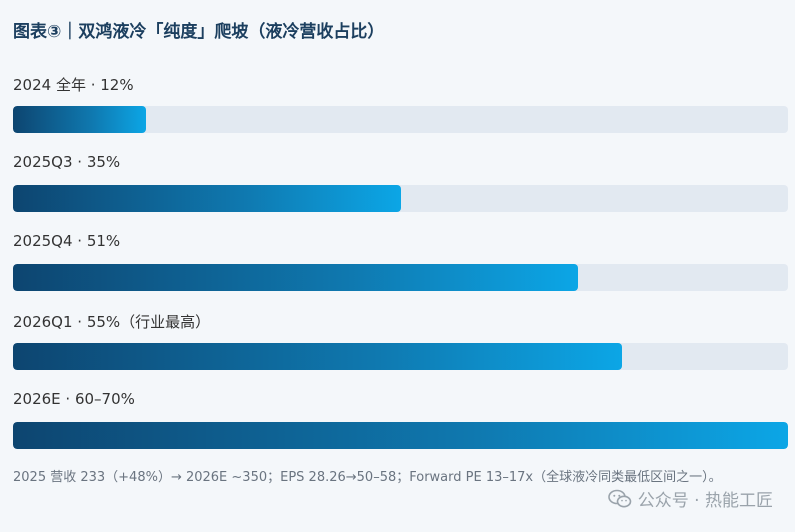  Describe the element at coordinates (67, 162) in the screenshot. I see `bar-label: 2025Q3 · 35%` at that location.